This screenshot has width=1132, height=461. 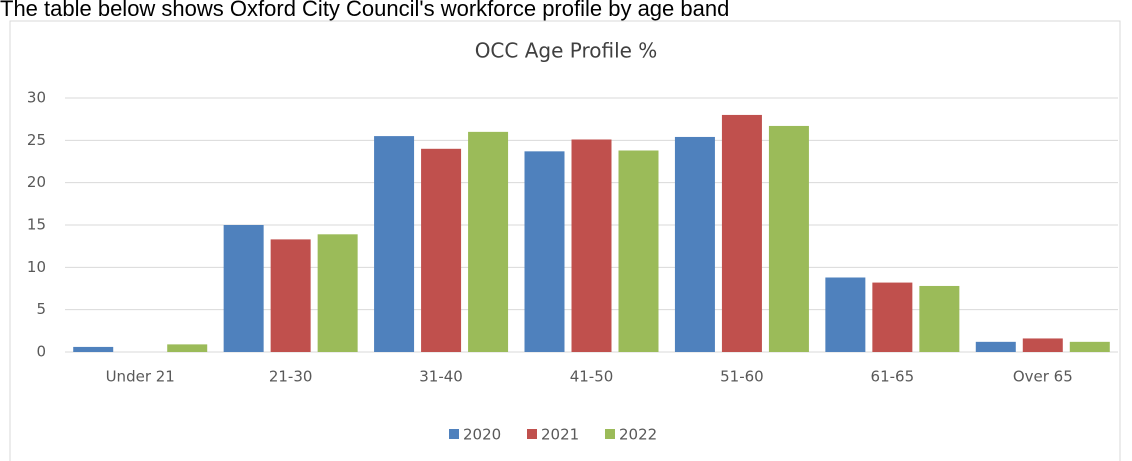 I want to click on y-tick-label: 30, so click(x=36, y=98).